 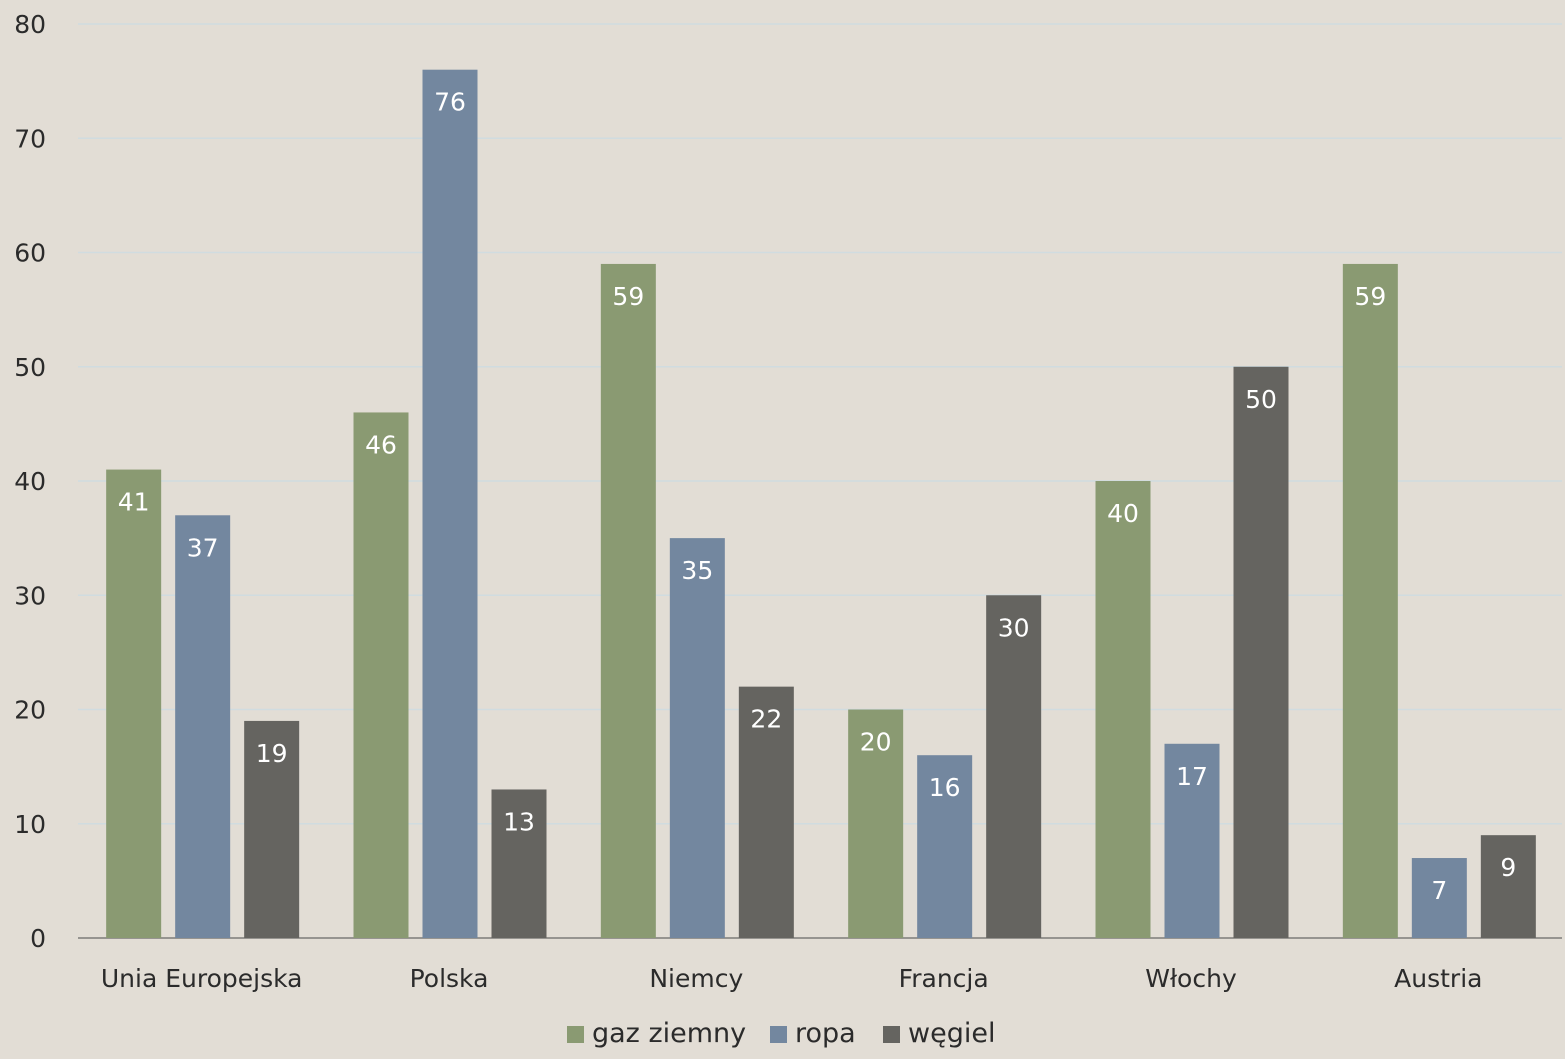 I want to click on legend: gaz ziemny ropa węgiel, so click(x=781, y=1033).